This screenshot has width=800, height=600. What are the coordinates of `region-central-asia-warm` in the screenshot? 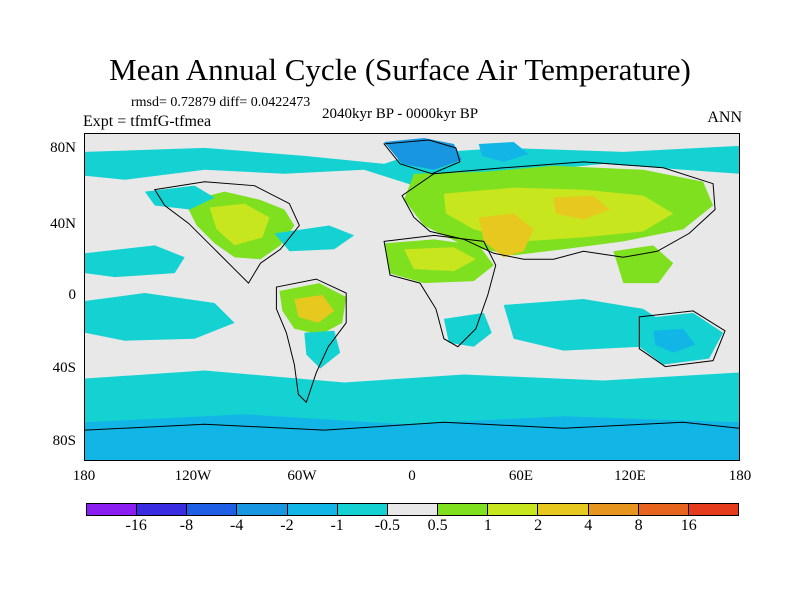 It's located at (581, 207).